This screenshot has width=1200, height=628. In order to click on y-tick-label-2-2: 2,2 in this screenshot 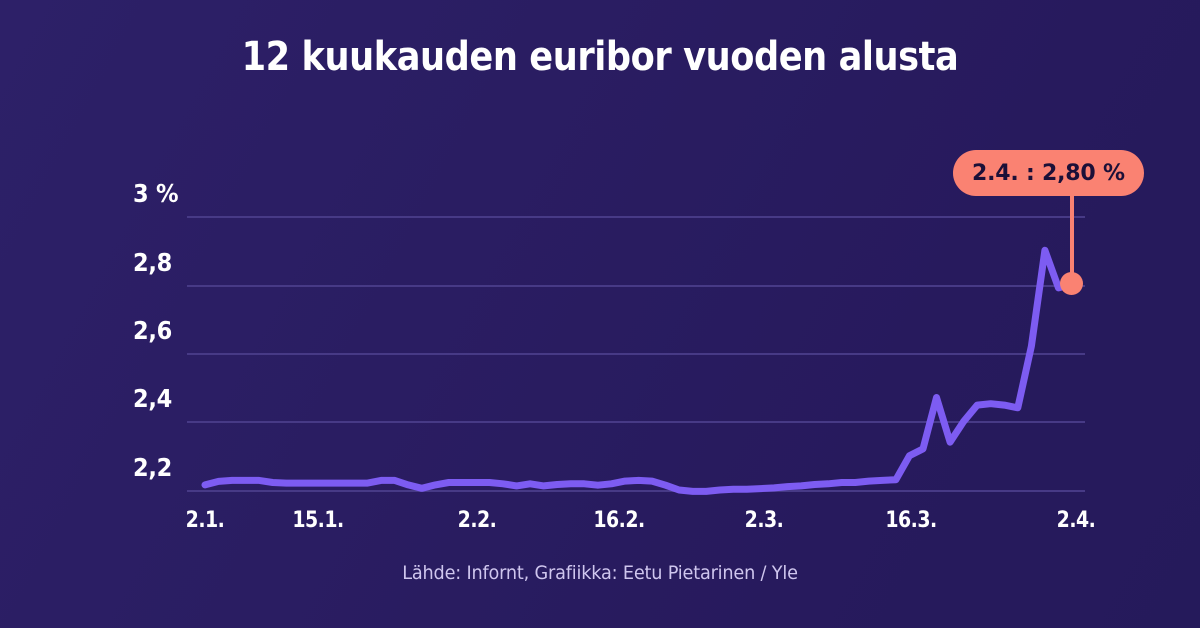, I will do `click(153, 467)`.